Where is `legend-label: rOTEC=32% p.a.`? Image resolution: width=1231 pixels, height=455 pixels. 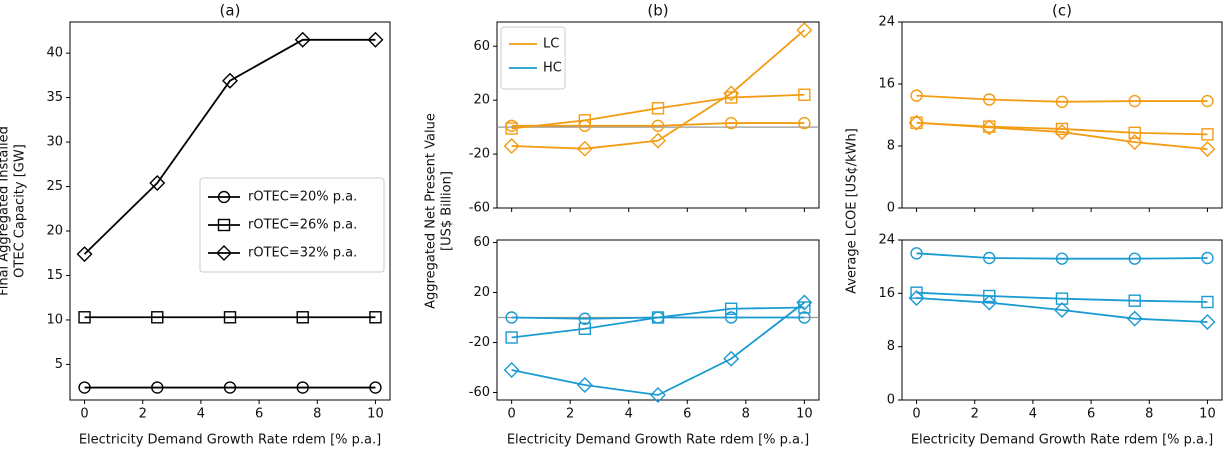
legend-label: rOTEC=32% p.a. is located at coordinates (302, 253).